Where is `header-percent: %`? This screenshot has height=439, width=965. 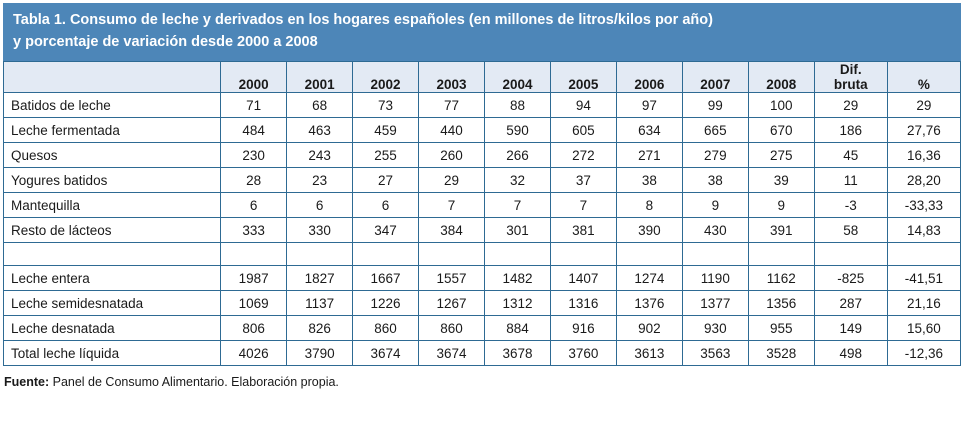
header-percent: % is located at coordinates (924, 77).